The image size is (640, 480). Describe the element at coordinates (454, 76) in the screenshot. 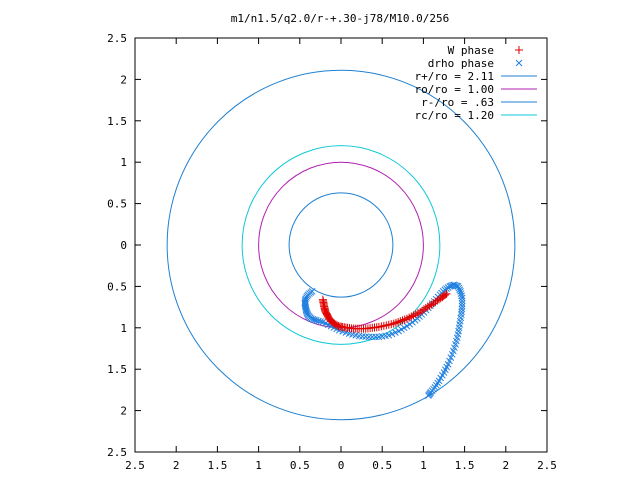

I see `legend-label: r+/ro = 2.11` at that location.